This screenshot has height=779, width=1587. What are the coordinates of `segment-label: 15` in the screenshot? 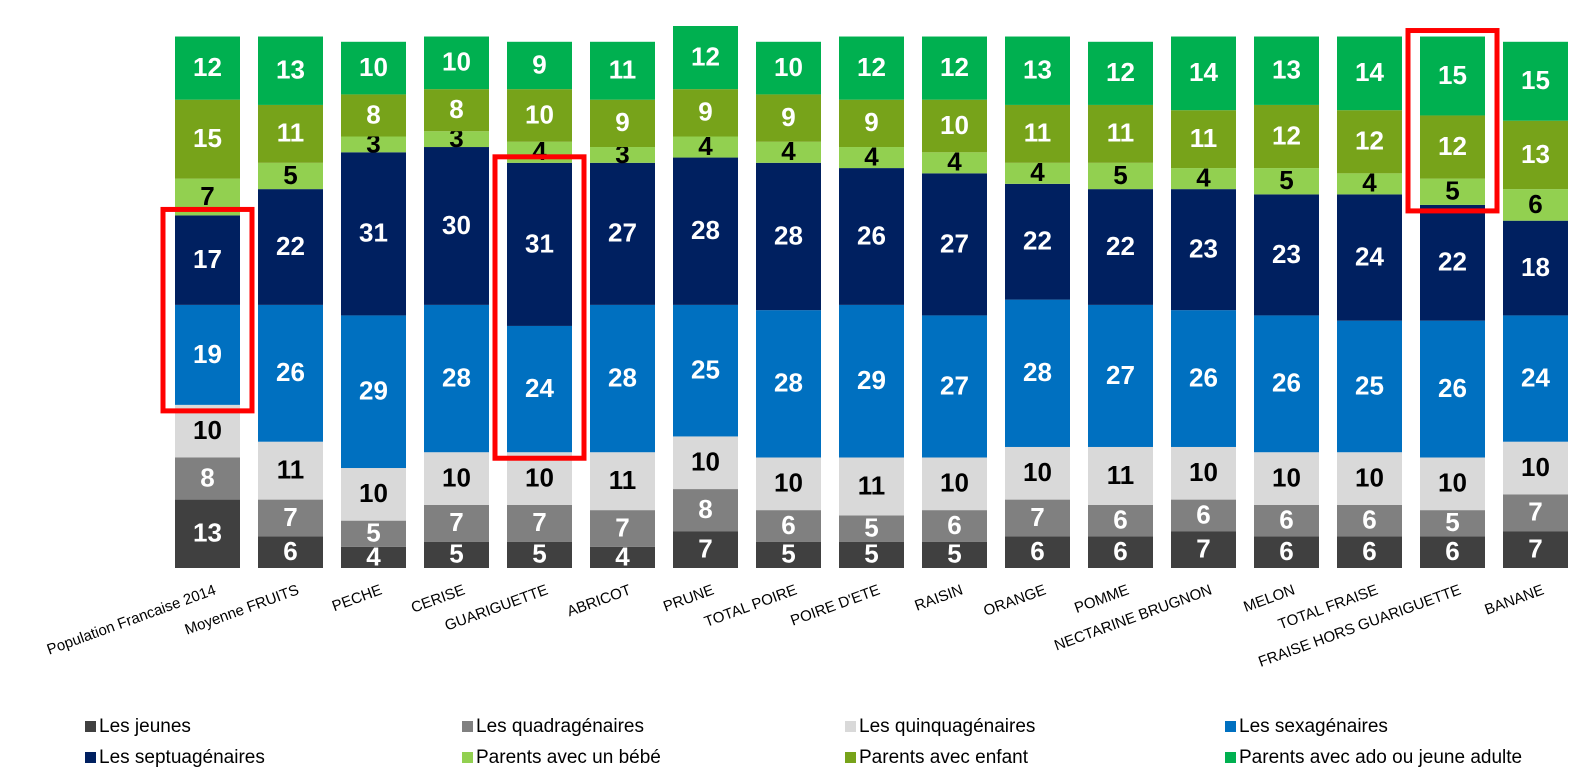 It's located at (207, 138).